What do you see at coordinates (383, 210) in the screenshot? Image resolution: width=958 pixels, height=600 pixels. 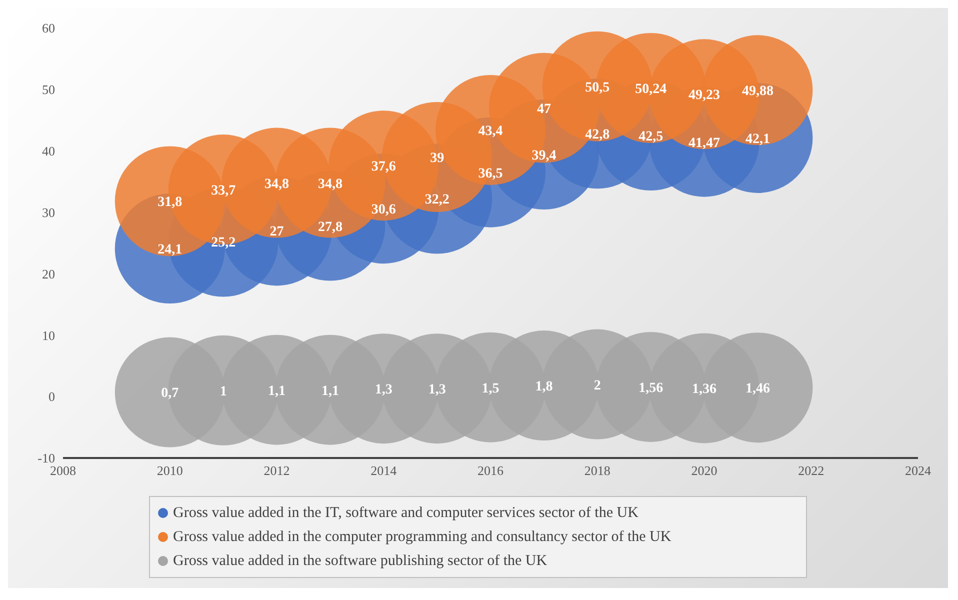 I see `data-label: 30,6` at bounding box center [383, 210].